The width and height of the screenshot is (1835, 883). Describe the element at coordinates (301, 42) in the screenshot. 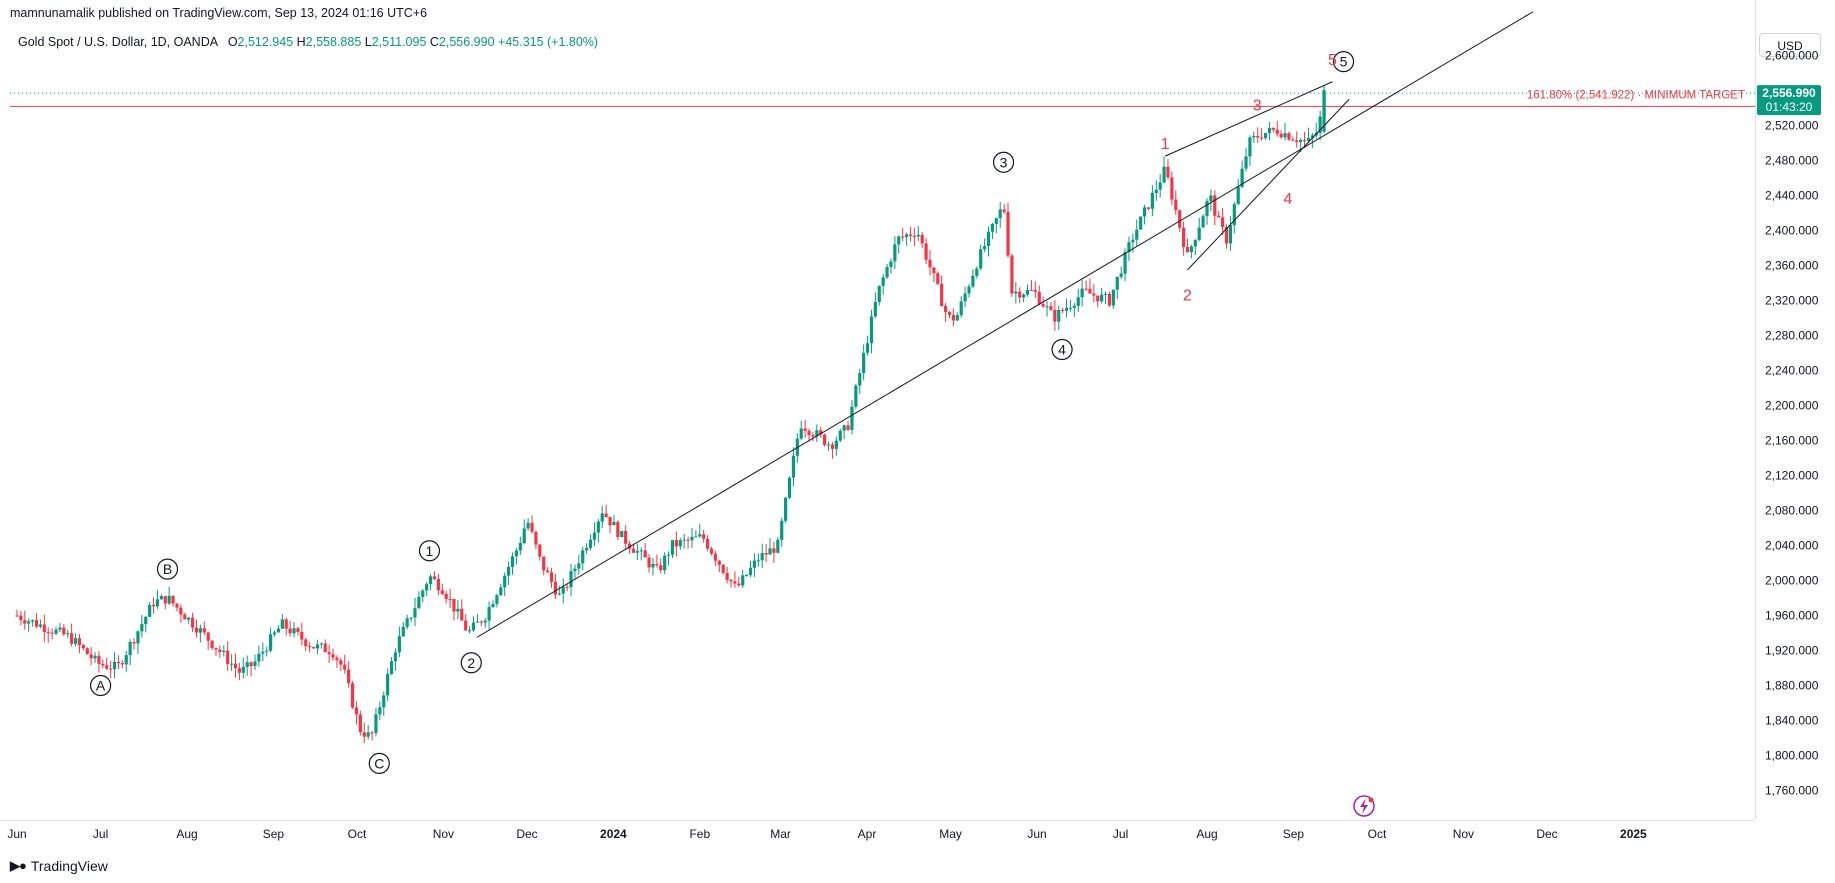

I see `high-label: H` at that location.